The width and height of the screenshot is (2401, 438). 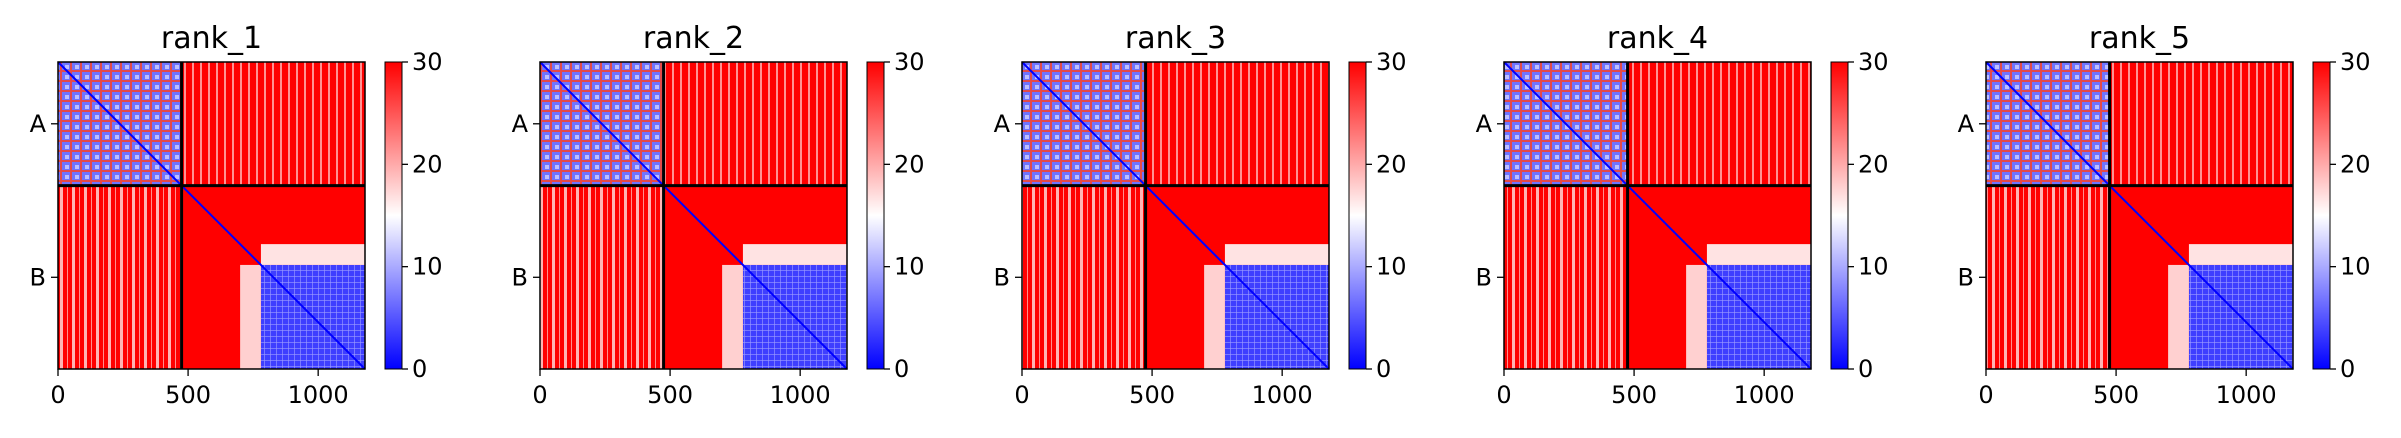 I want to click on panel-title: rank_4, so click(x=1657, y=38).